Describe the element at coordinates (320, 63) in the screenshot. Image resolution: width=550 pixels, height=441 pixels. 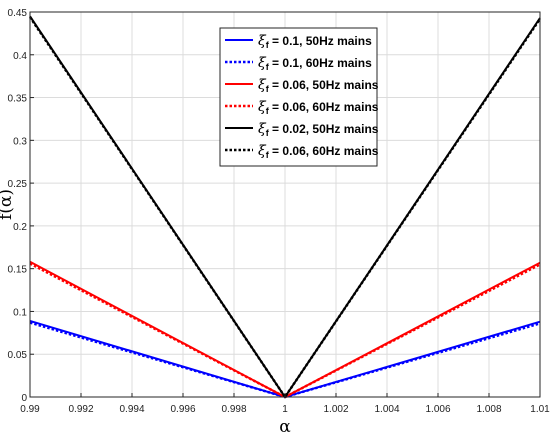
I see `legend-label: = 0.1, 60Hz mains` at that location.